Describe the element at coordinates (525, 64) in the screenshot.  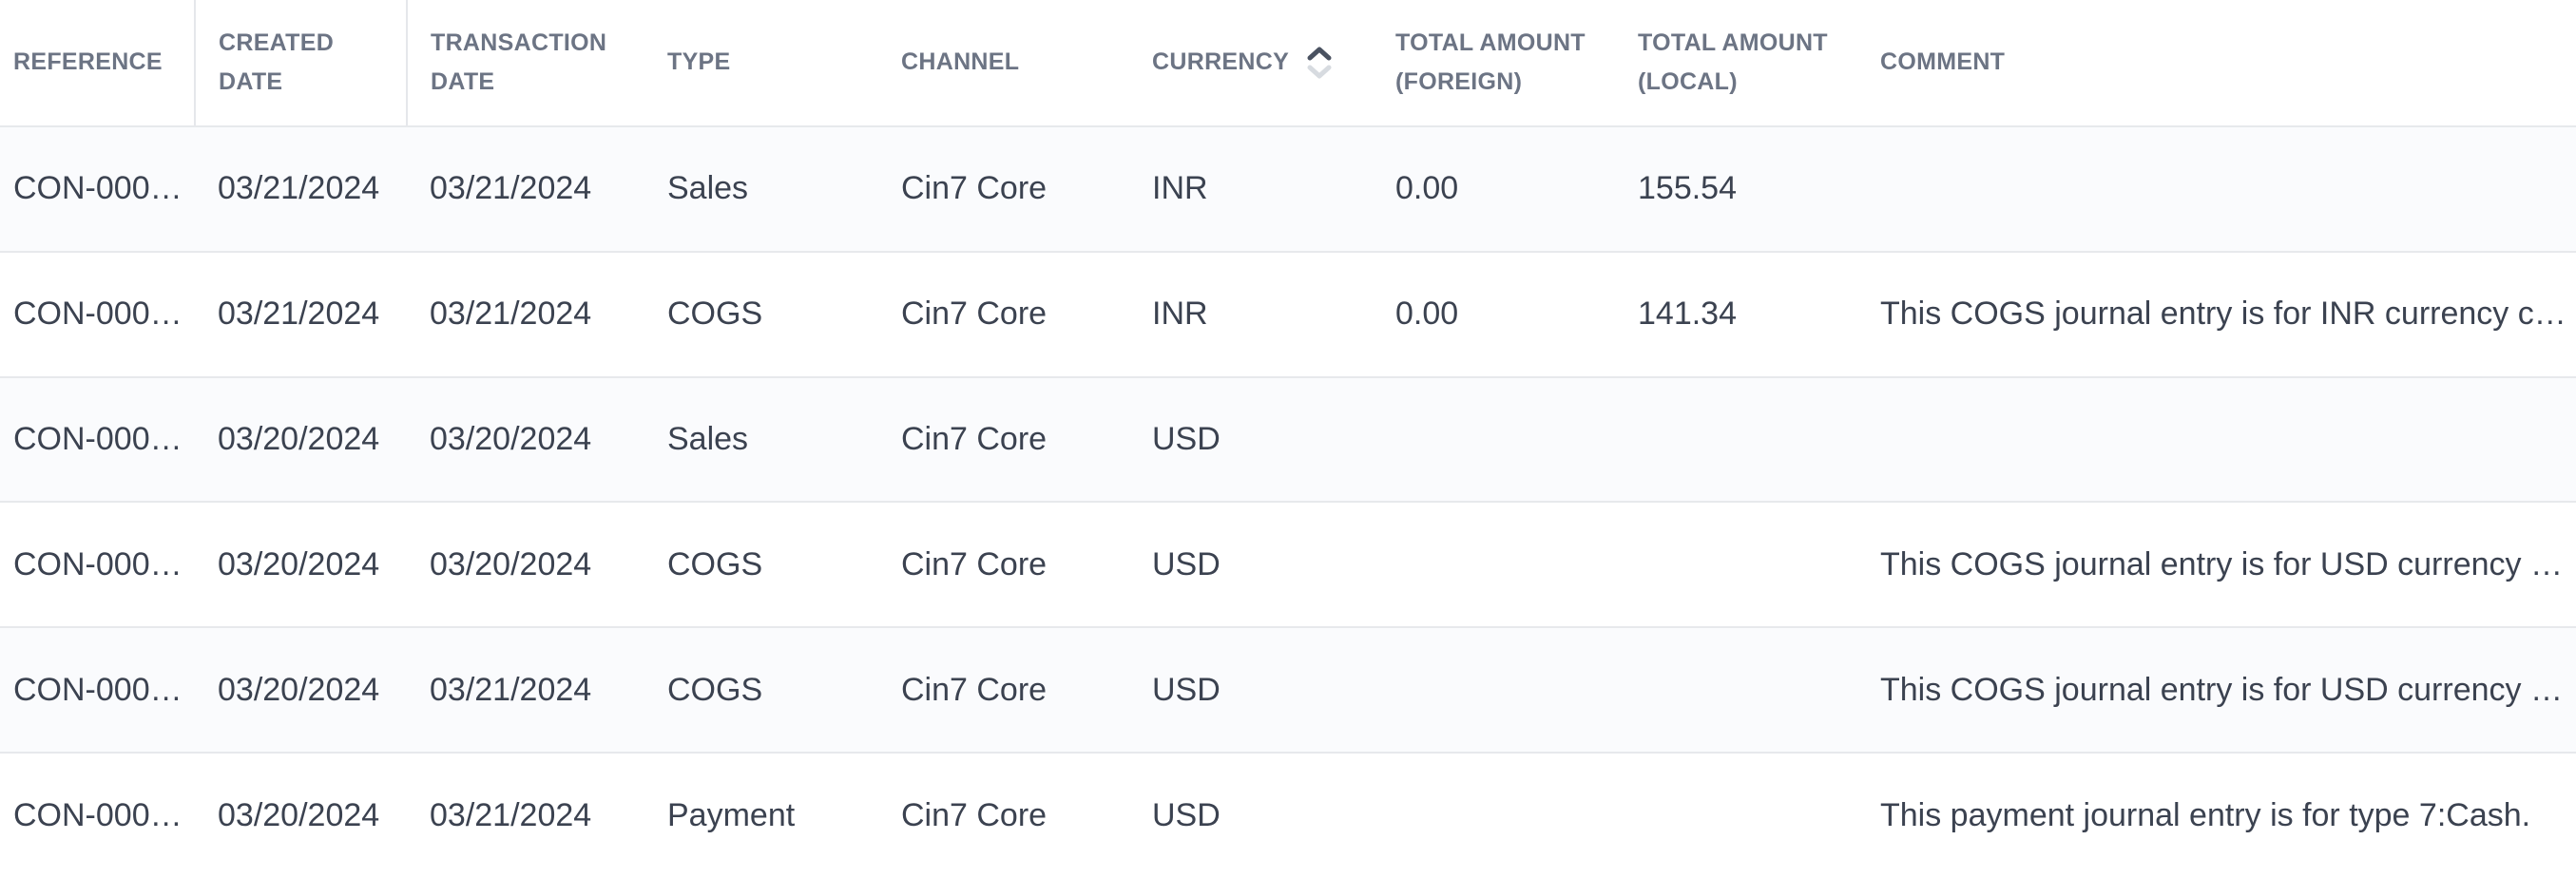
I see `column-header-transaction-date: TRANSACTION DATE` at that location.